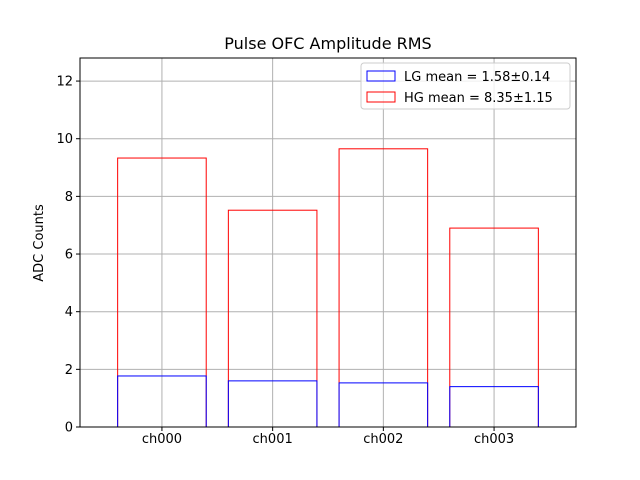  I want to click on legend-label: LG mean = 1.58±0.14, so click(477, 77).